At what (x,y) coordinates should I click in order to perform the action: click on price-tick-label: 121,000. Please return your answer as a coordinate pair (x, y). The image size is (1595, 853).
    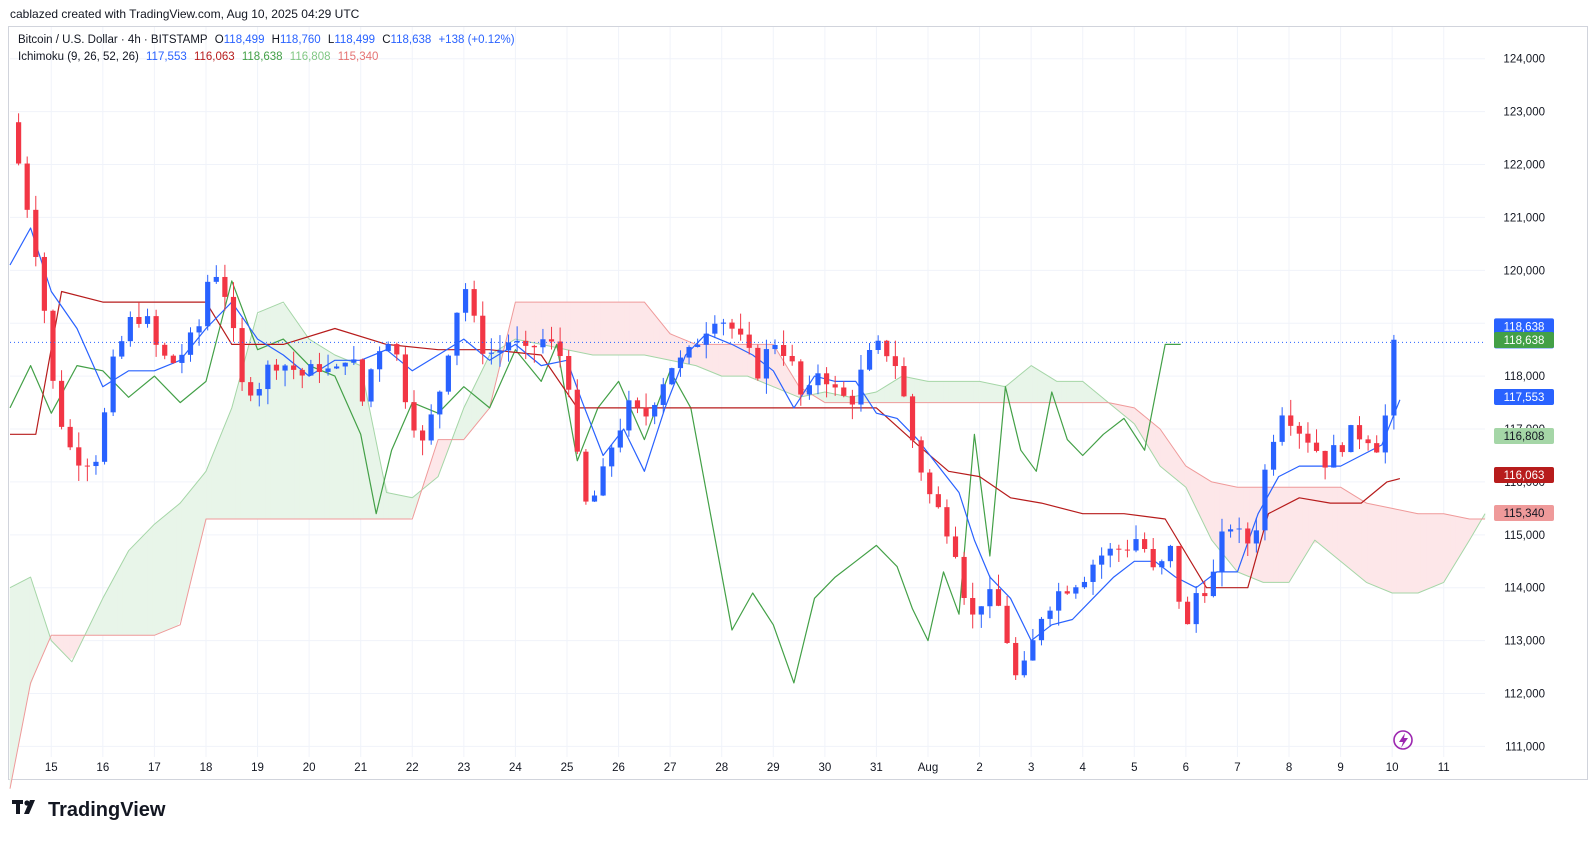
    Looking at the image, I should click on (1524, 218).